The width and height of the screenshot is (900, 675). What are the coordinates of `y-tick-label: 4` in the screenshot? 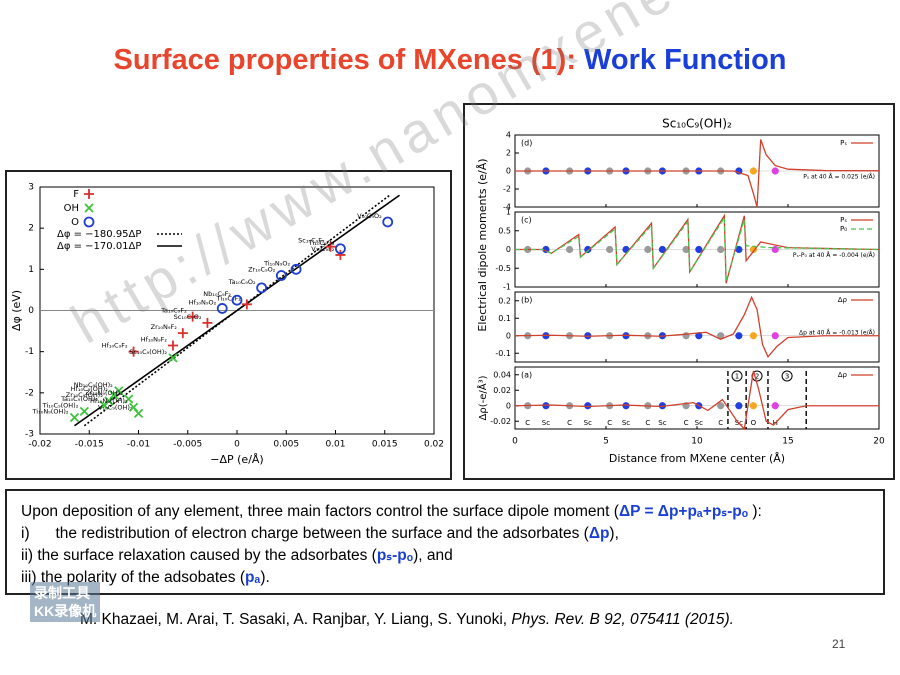 It's located at (508, 135).